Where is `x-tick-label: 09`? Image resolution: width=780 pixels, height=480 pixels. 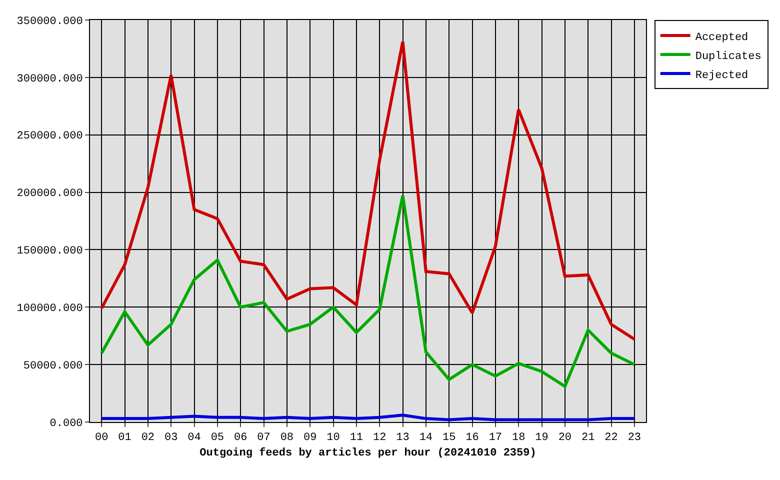
x-tick-label: 09 is located at coordinates (310, 438).